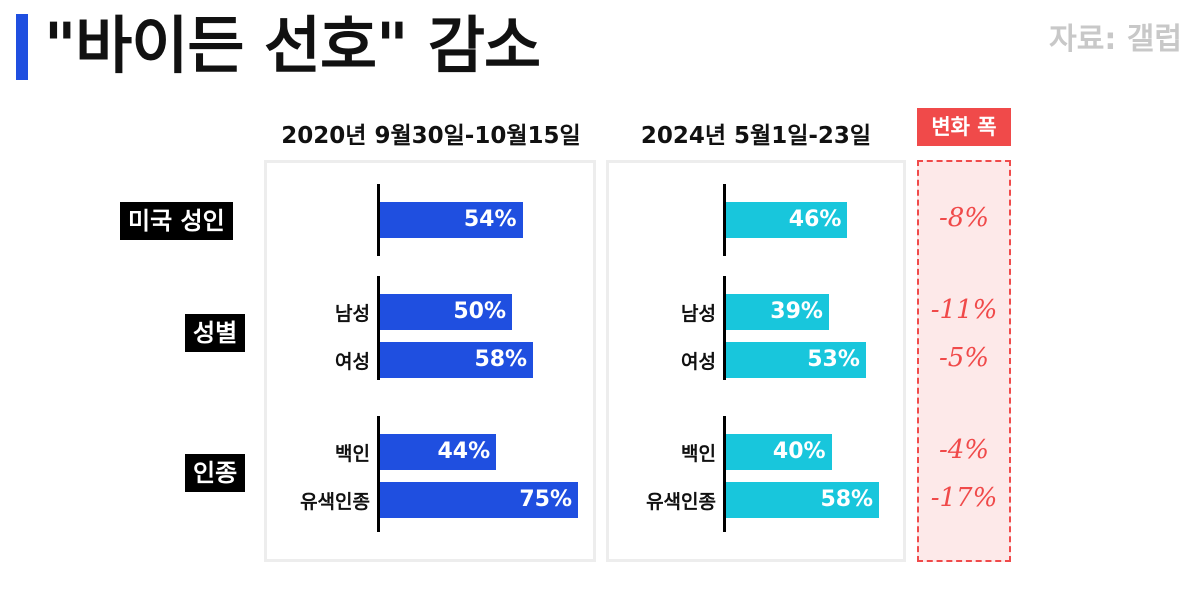  Describe the element at coordinates (292, 45) in the screenshot. I see `page-title: "바이든 선호" 감소` at that location.